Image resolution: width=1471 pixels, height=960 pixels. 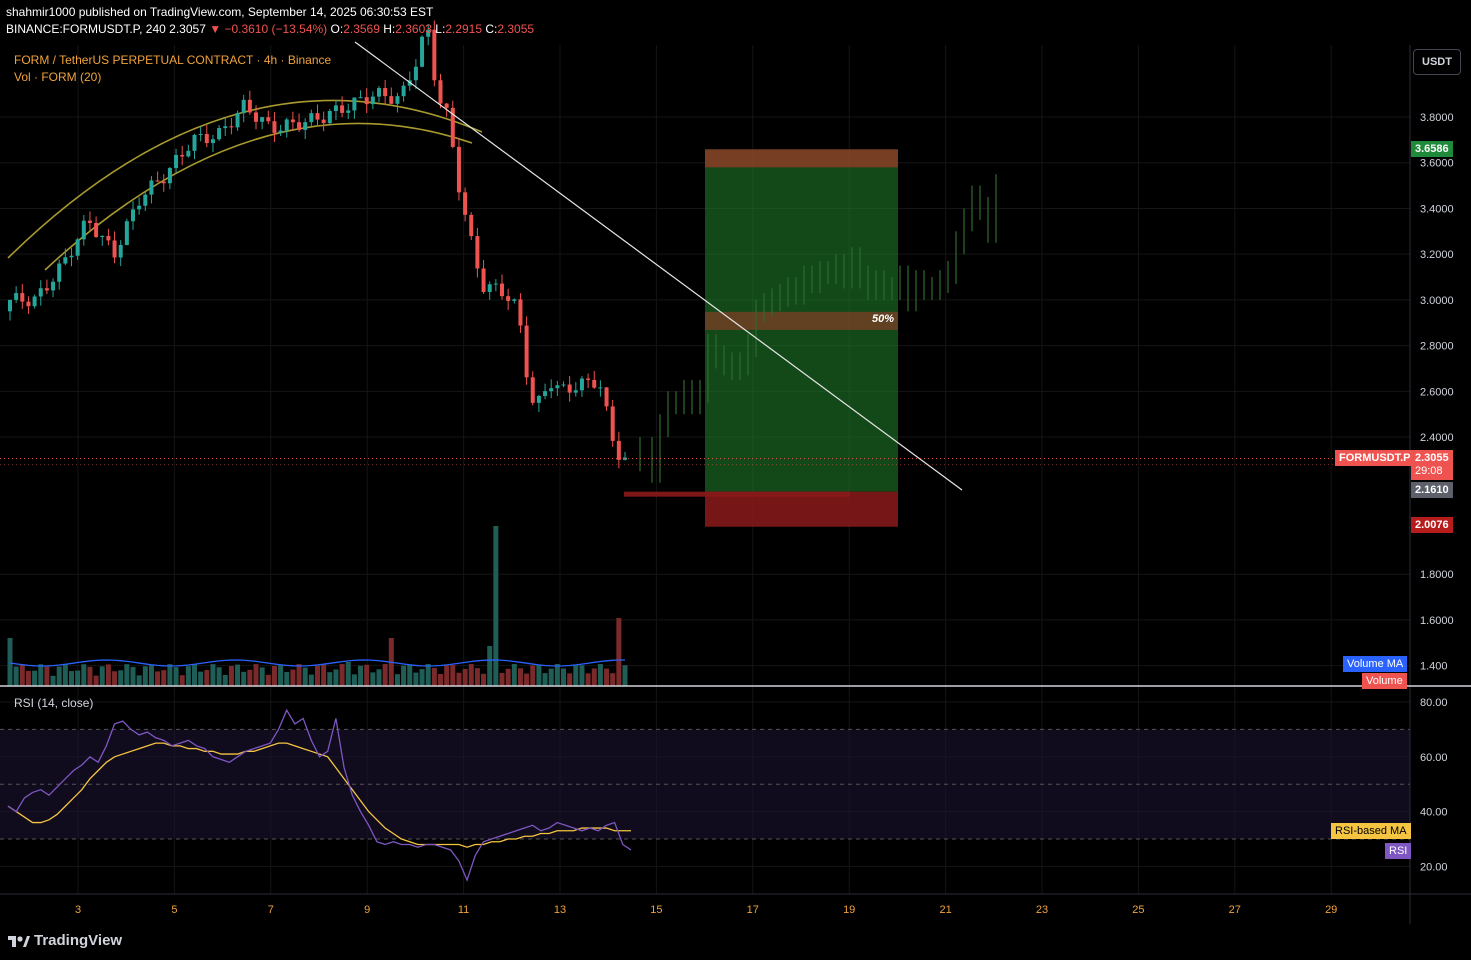 I want to click on volume-series, so click(x=317, y=606).